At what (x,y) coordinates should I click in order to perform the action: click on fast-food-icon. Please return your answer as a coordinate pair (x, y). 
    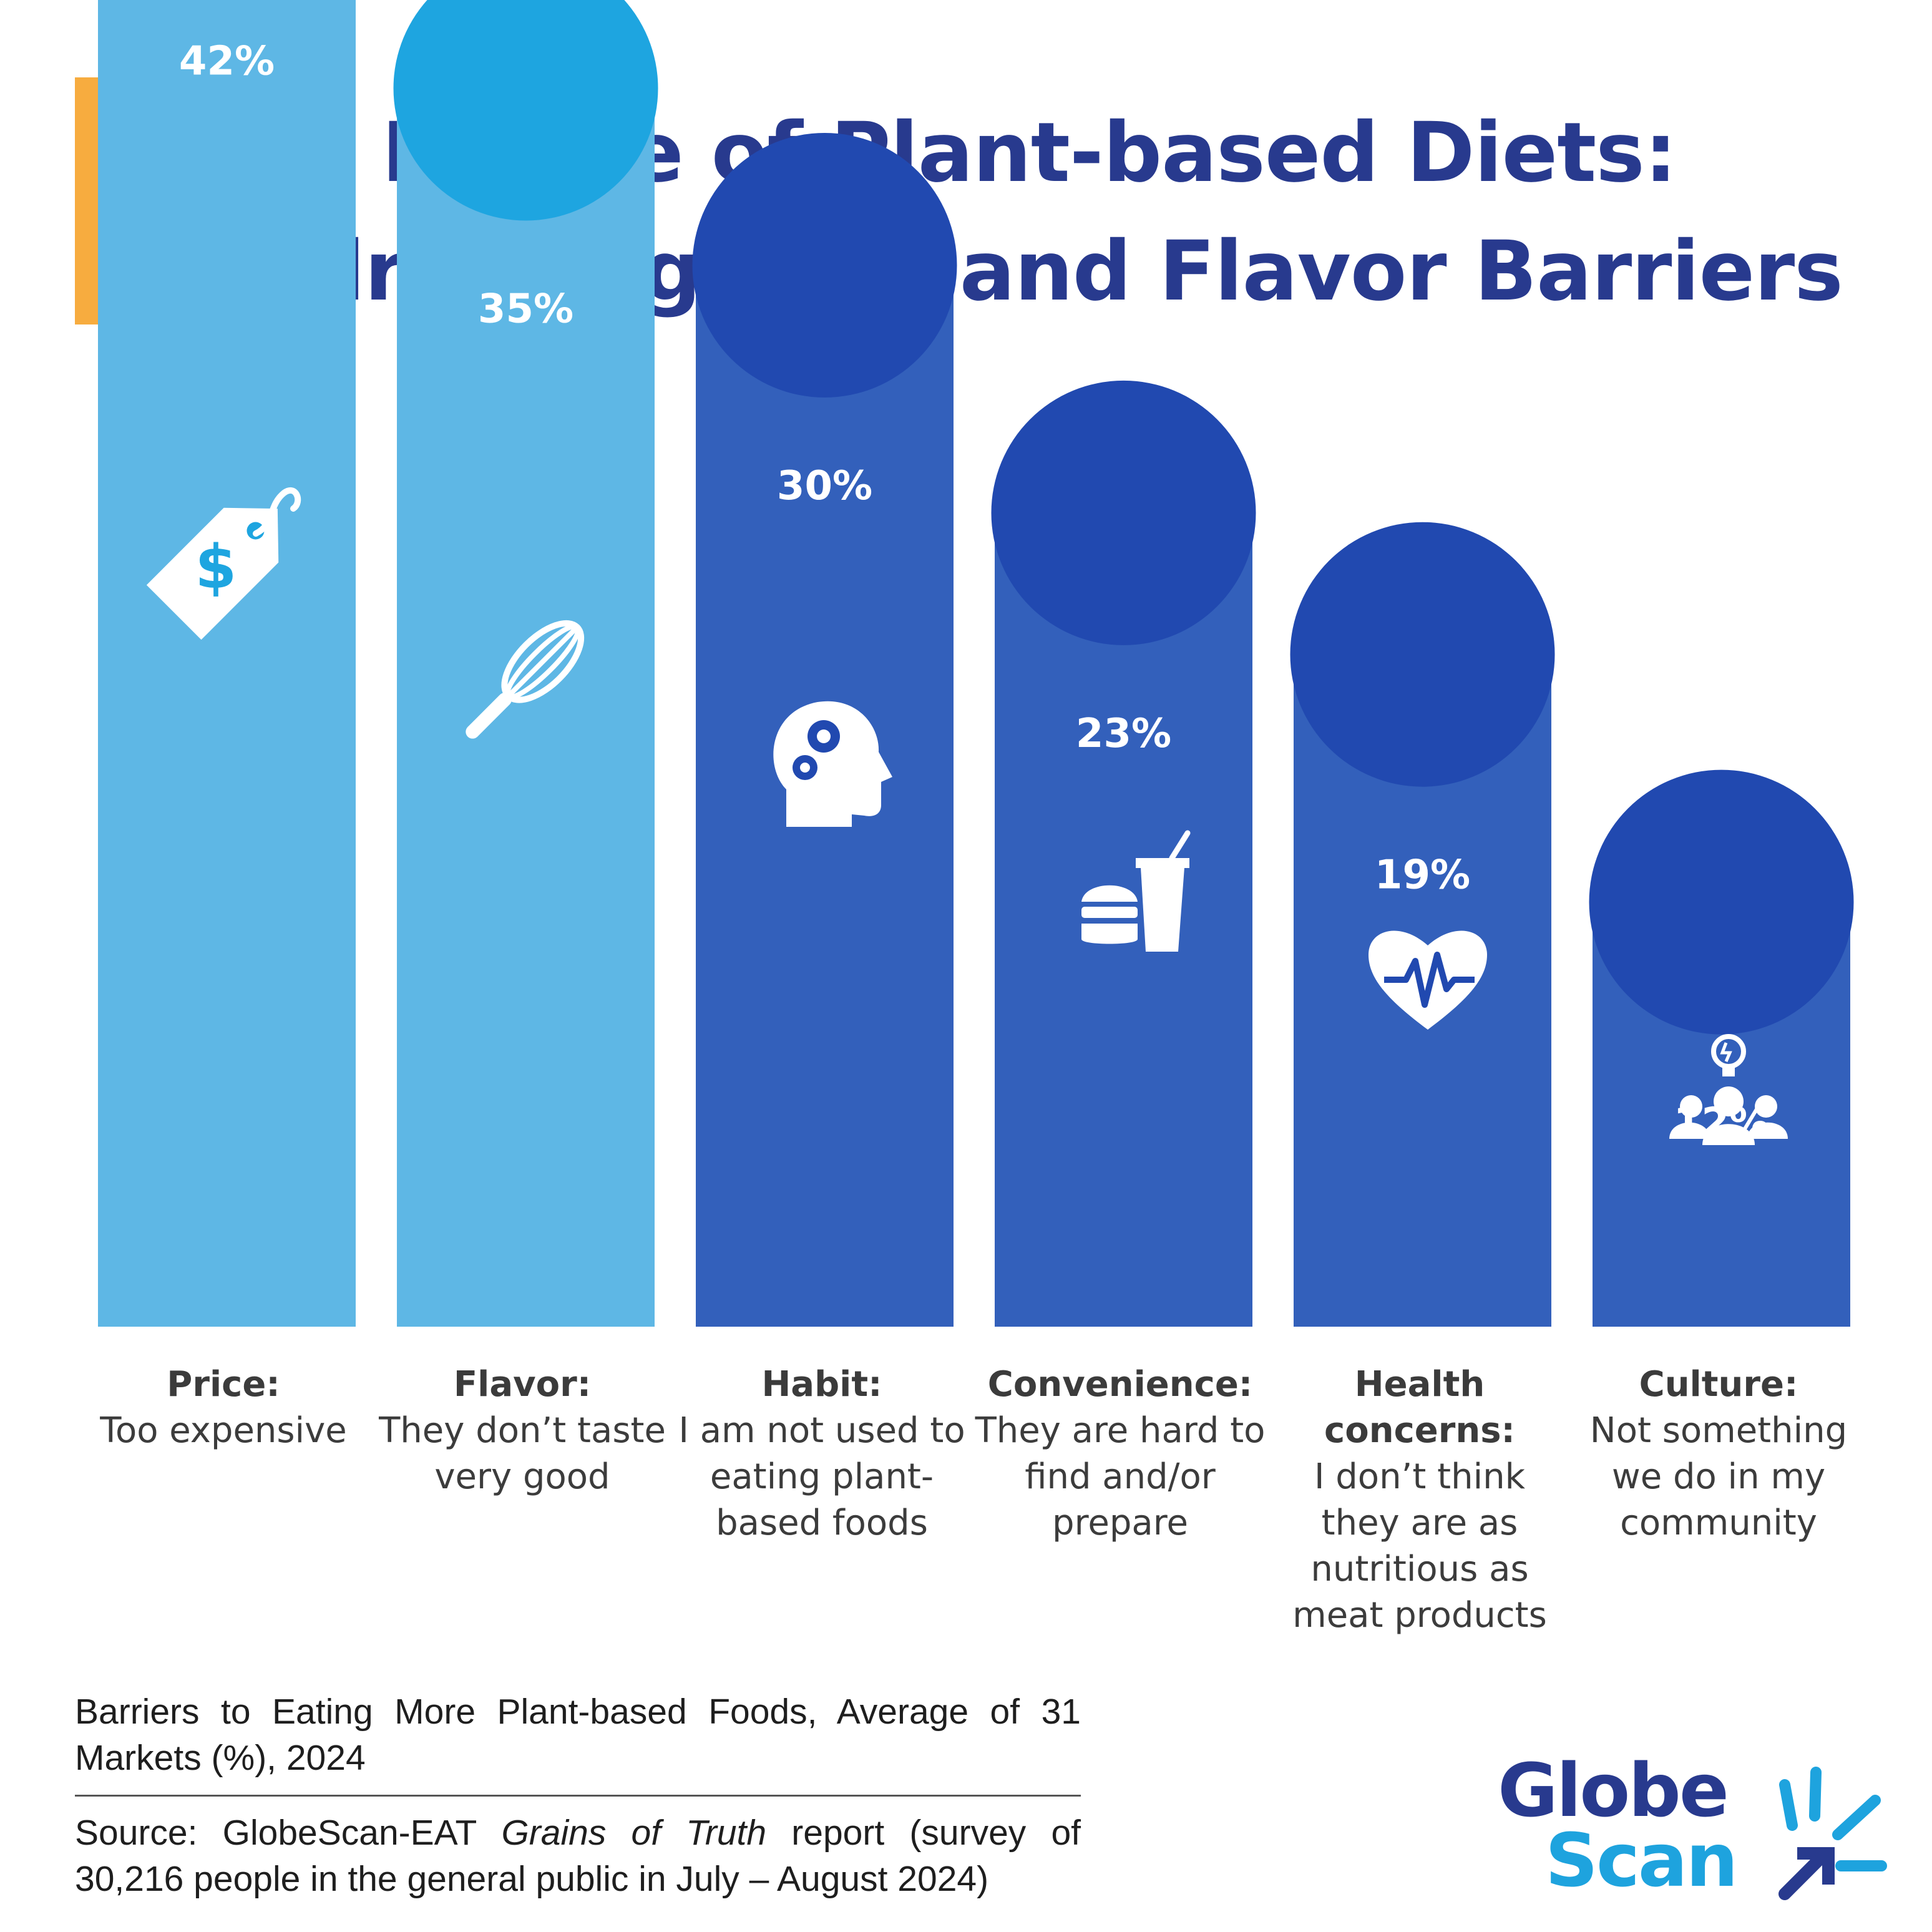
    Looking at the image, I should click on (1136, 891).